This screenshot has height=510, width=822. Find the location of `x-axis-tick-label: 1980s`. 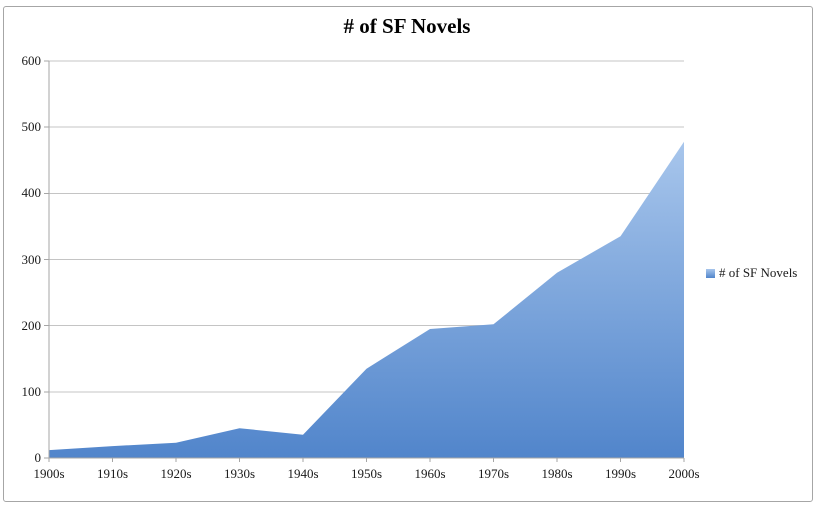

x-axis-tick-label: 1980s is located at coordinates (557, 473).